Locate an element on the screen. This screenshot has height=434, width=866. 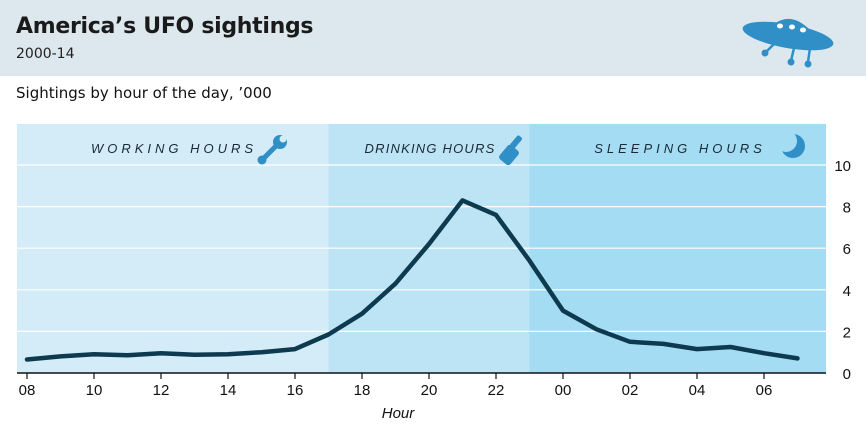
x-tick-label: 14 is located at coordinates (228, 390).